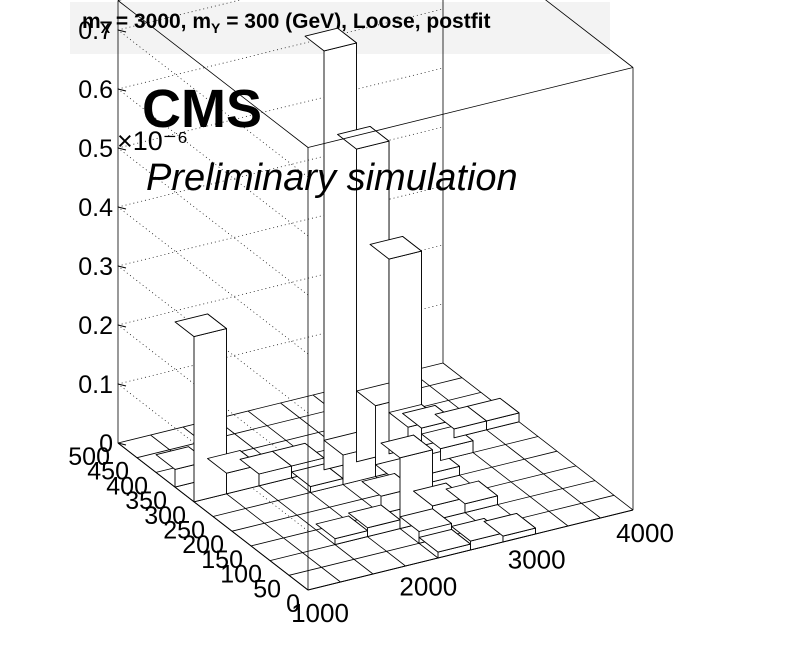 Image resolution: width=796 pixels, height=672 pixels. What do you see at coordinates (127, 486) in the screenshot?
I see `y-tick-label: 400` at bounding box center [127, 486].